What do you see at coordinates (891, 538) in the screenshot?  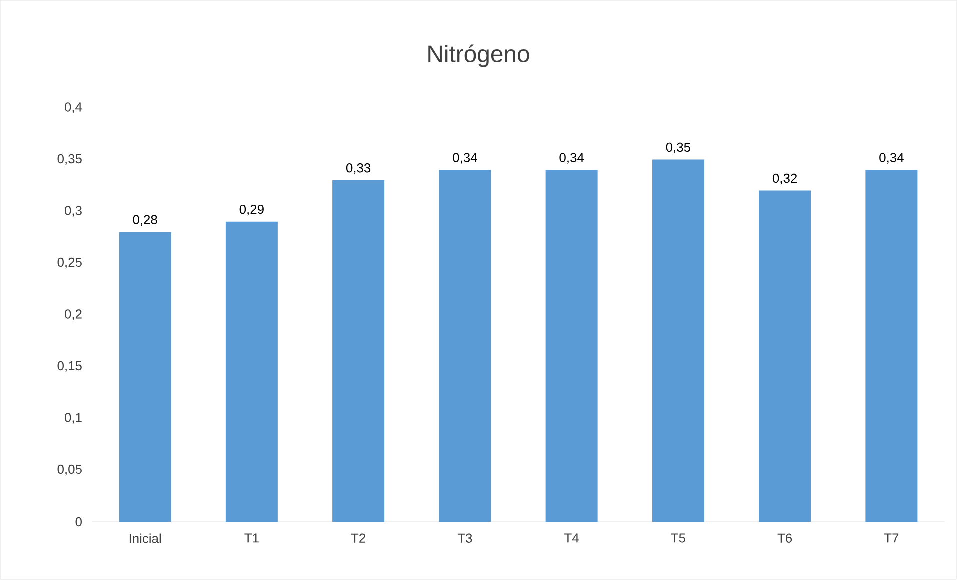 I see `x-tick-label: T7` at bounding box center [891, 538].